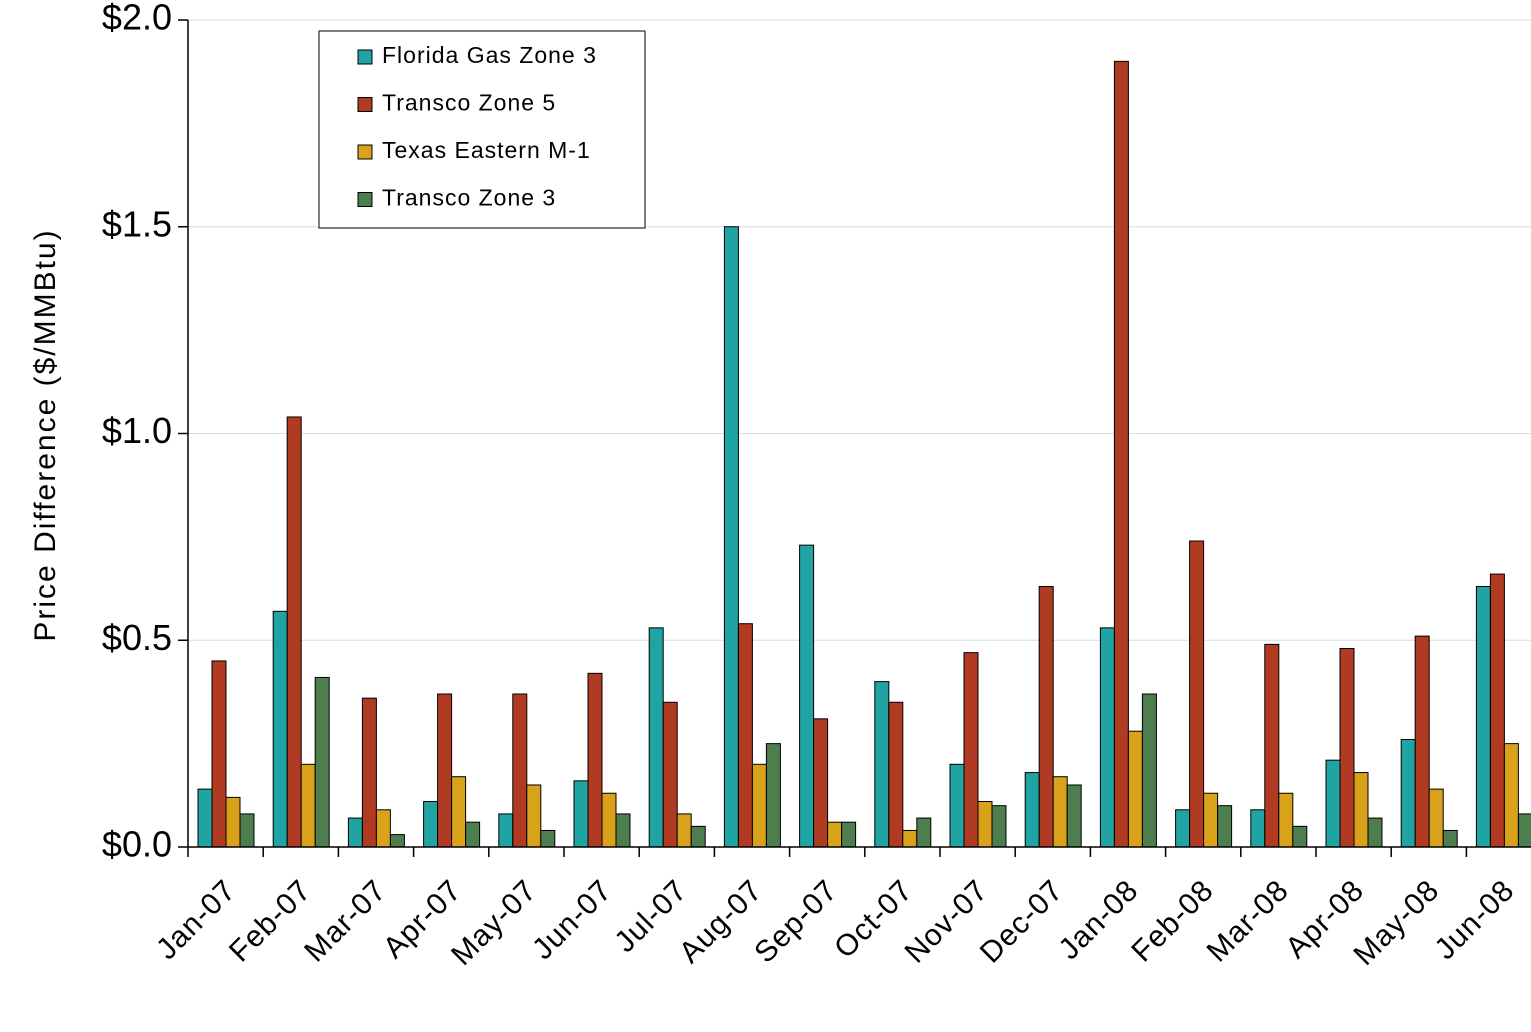 The width and height of the screenshot is (1531, 1032). What do you see at coordinates (947, 922) in the screenshot?
I see `x-tick-label: Nov-07` at bounding box center [947, 922].